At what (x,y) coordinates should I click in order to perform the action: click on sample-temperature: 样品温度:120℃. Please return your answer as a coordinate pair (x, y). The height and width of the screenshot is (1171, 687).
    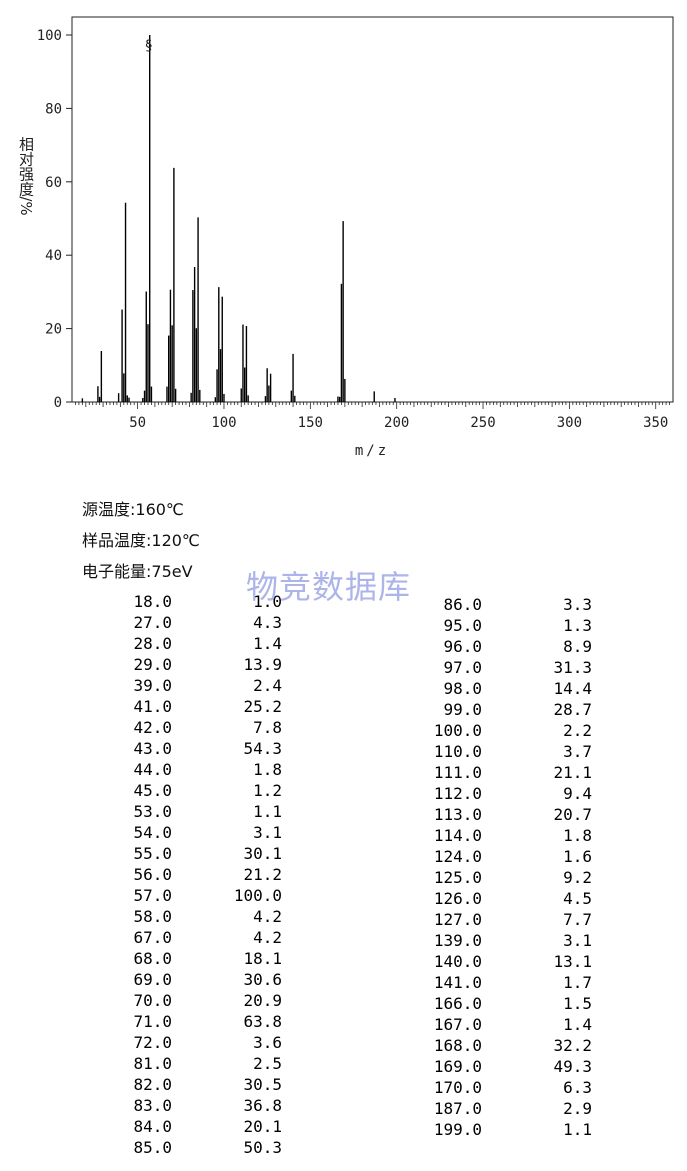
    Looking at the image, I should click on (141, 540).